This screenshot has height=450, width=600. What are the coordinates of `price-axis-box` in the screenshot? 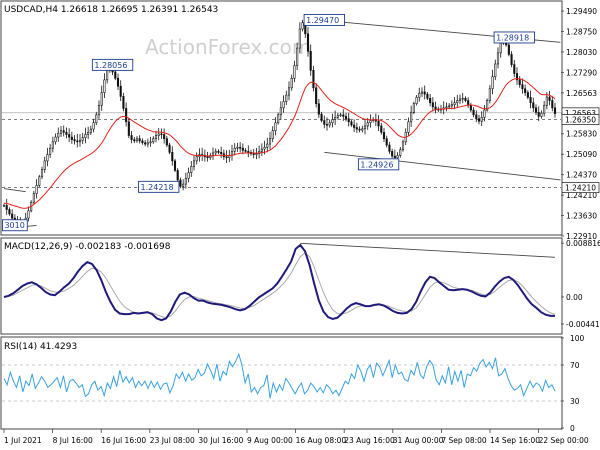 It's located at (580, 188).